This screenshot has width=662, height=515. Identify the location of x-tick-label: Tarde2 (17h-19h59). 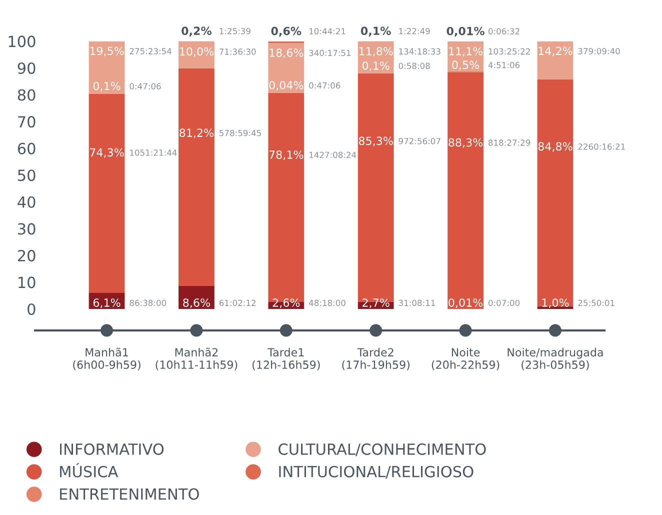
(376, 359).